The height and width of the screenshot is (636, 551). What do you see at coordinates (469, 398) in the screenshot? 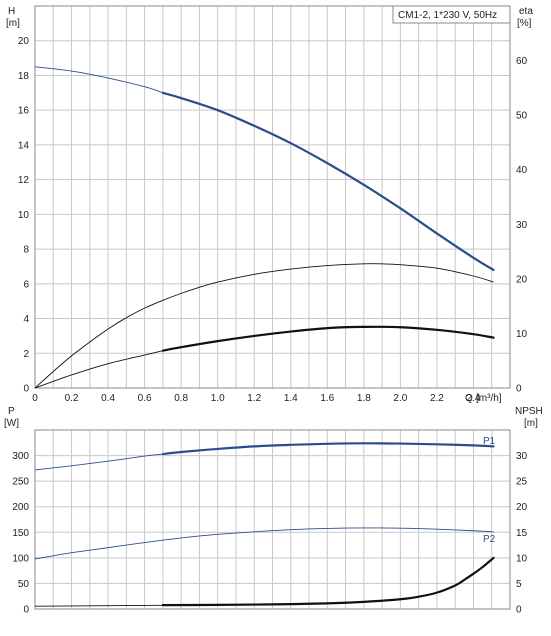
I see `x-axis-title: Q` at bounding box center [469, 398].